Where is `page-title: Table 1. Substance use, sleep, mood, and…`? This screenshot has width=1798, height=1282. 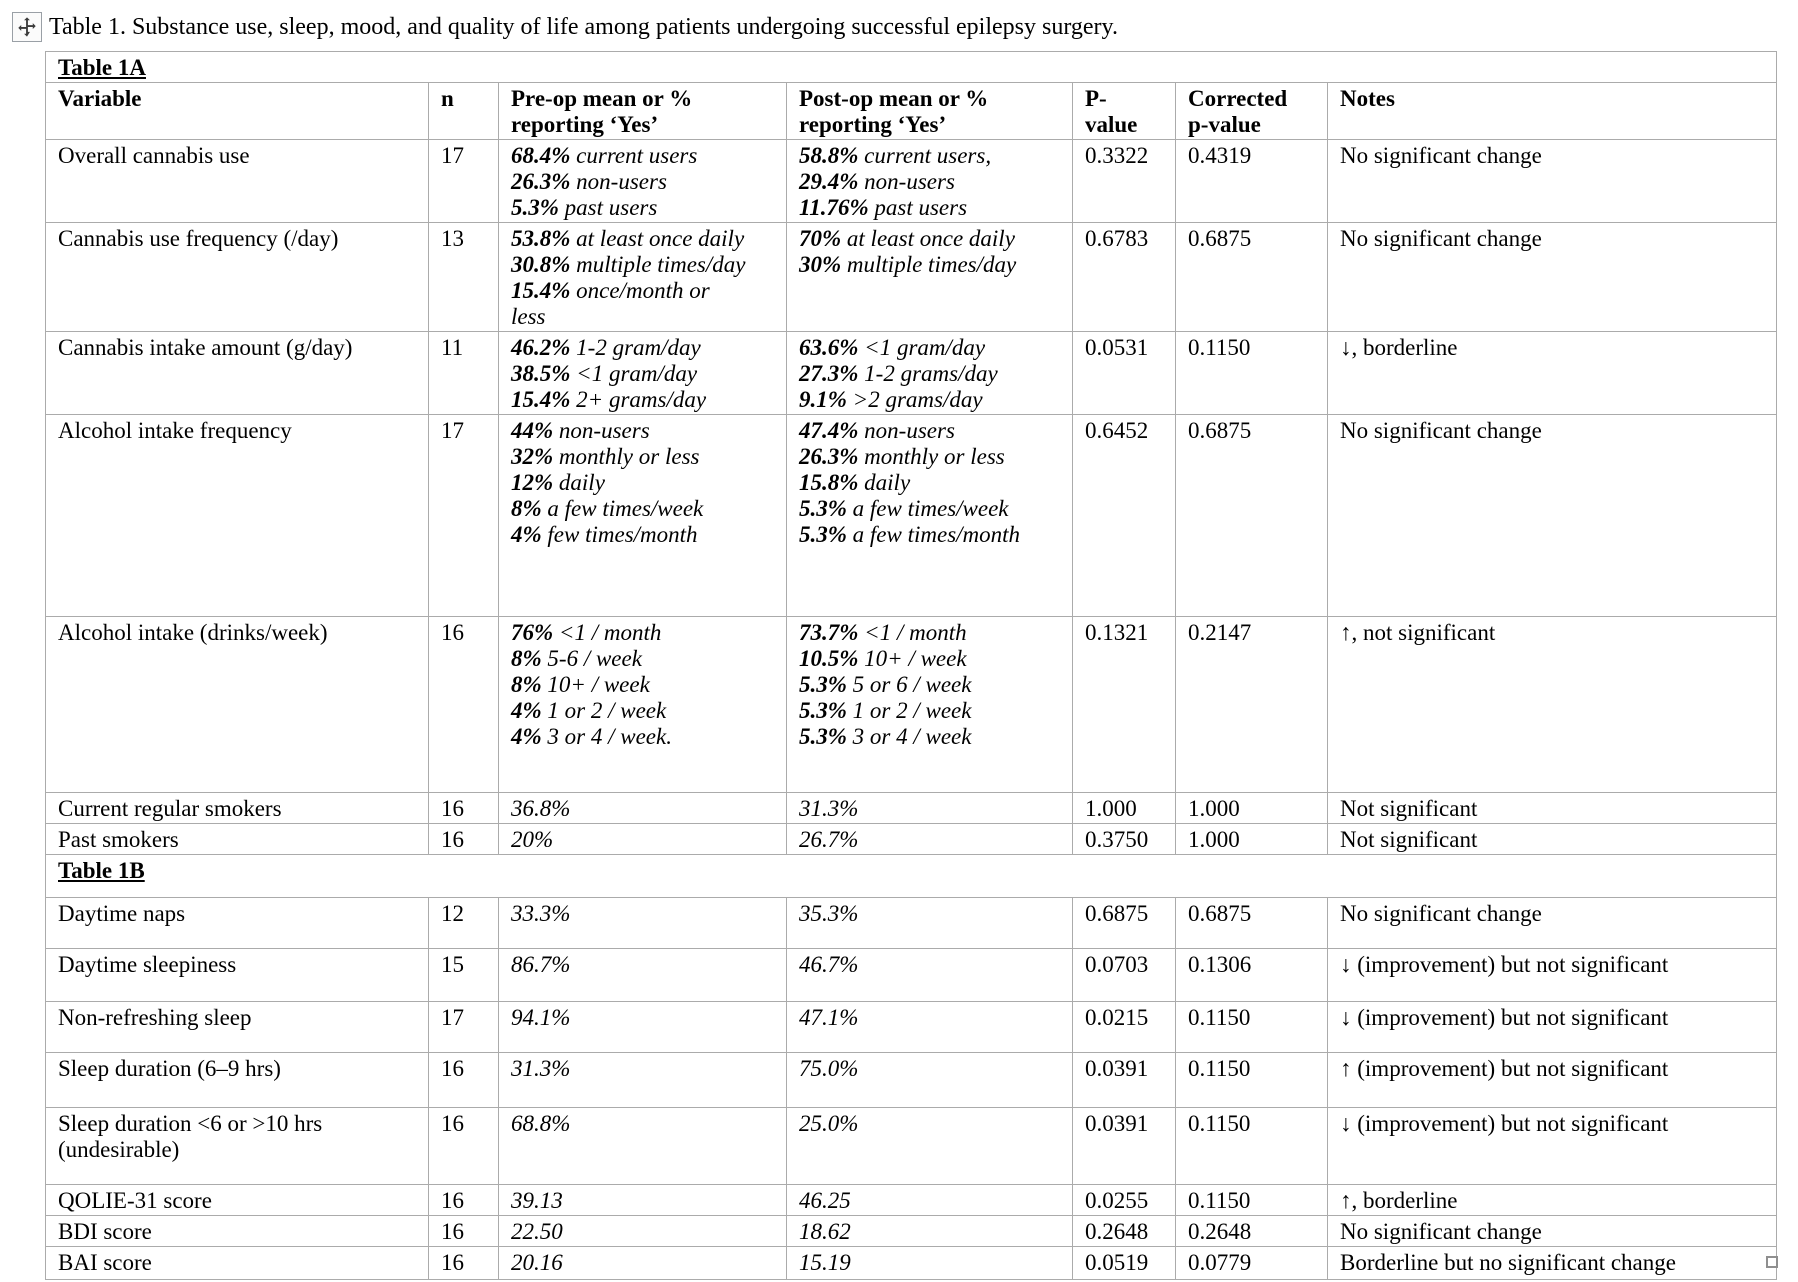
page-title: Table 1. Substance use, sleep, mood, and… is located at coordinates (583, 26).